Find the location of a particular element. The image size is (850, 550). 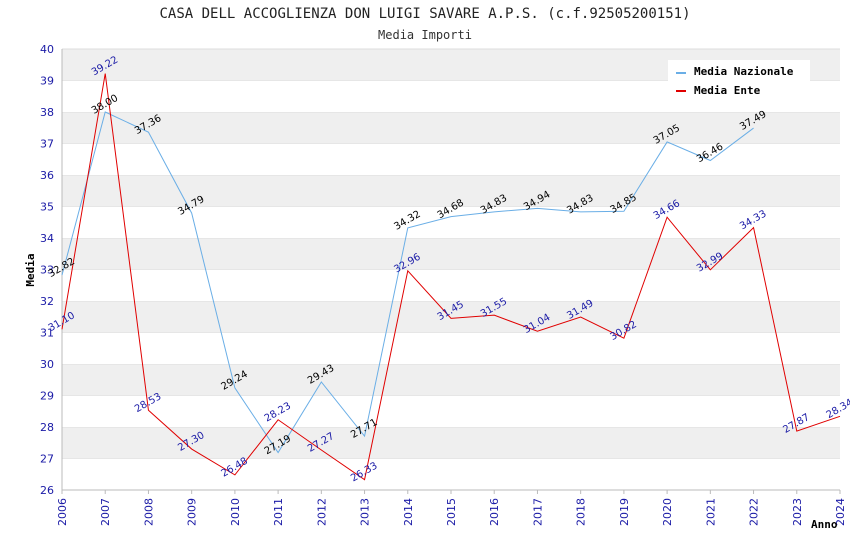

x-tick-label: 2009 is located at coordinates (192, 512).